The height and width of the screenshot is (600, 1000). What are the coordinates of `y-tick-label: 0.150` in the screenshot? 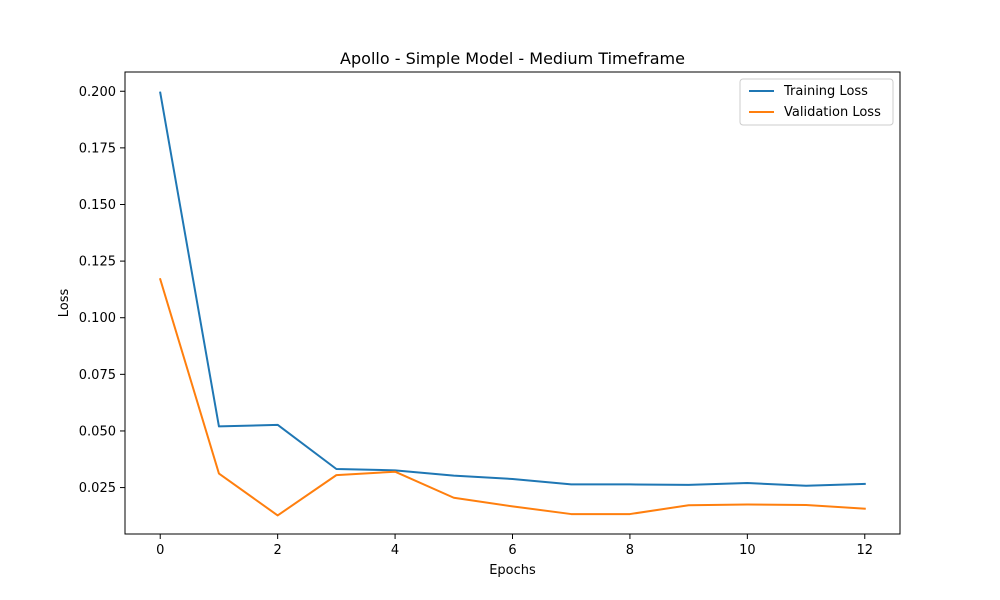 It's located at (97, 205).